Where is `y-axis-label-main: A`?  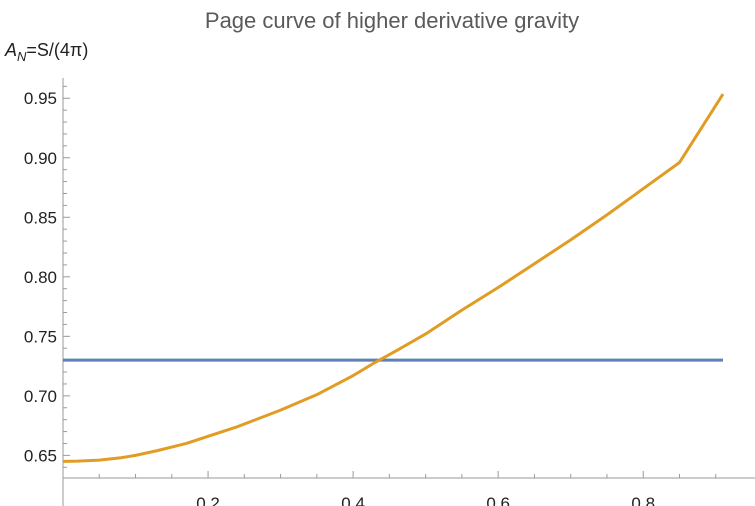
y-axis-label-main: A is located at coordinates (10, 50).